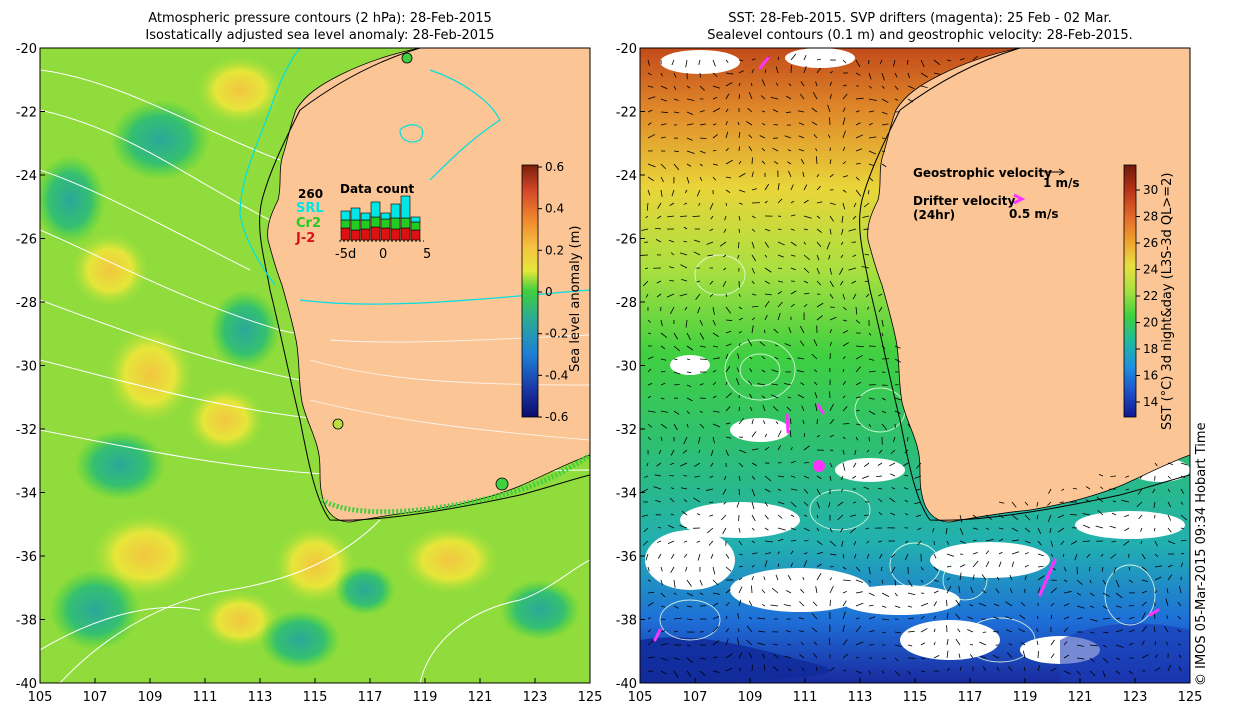 The width and height of the screenshot is (1250, 720). I want to click on left_panel-ytick-4: -28, so click(26, 303).